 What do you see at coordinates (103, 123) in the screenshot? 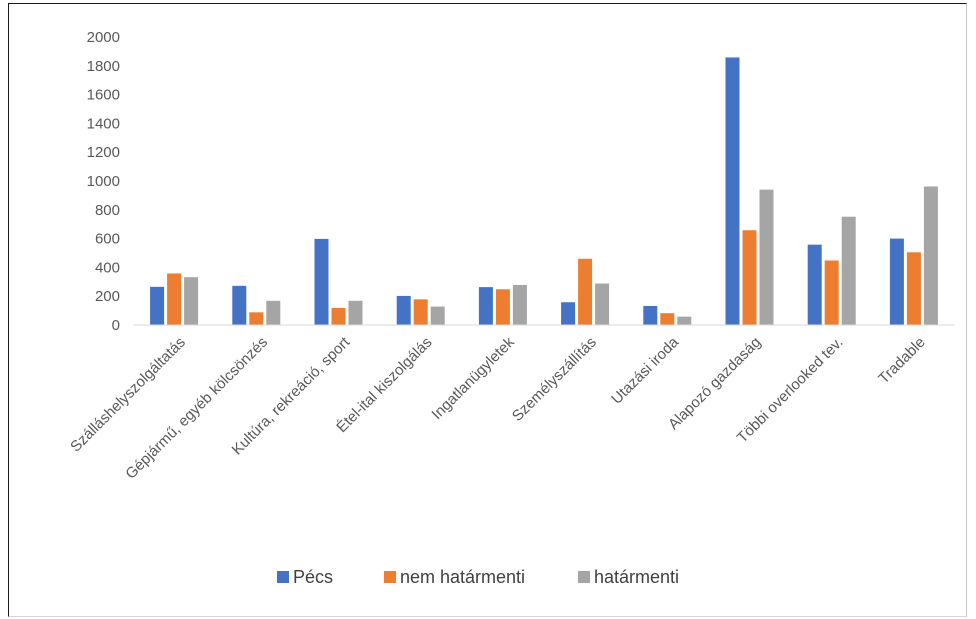
I see `y-tick-label: 1400` at bounding box center [103, 123].